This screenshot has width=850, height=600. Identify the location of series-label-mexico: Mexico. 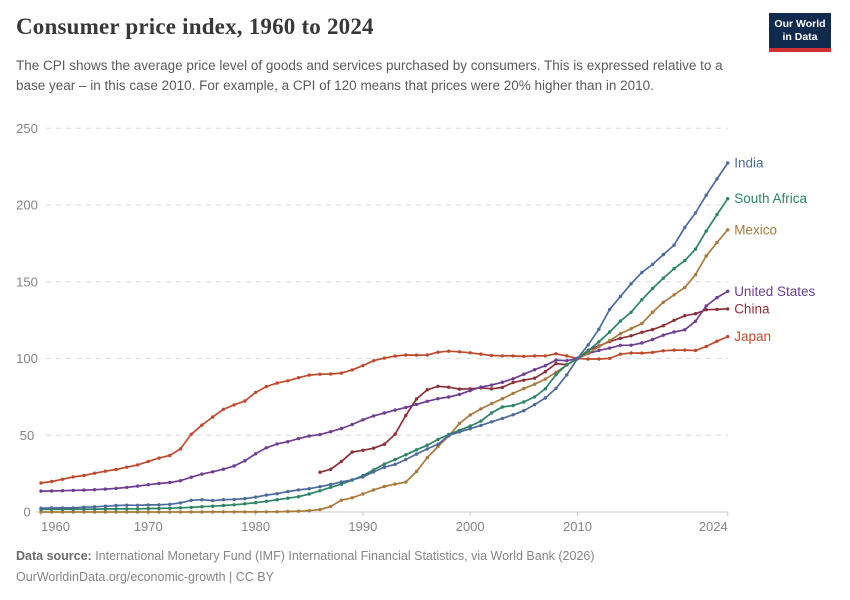
(755, 229).